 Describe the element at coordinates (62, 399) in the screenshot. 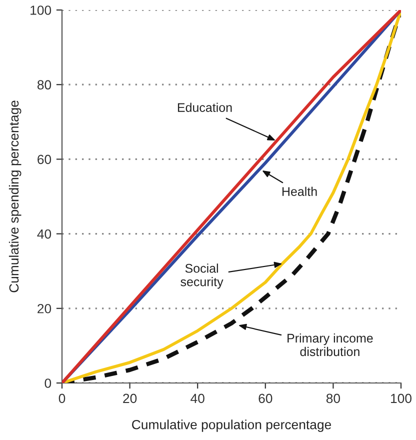

I see `x-tick-label: 0` at that location.